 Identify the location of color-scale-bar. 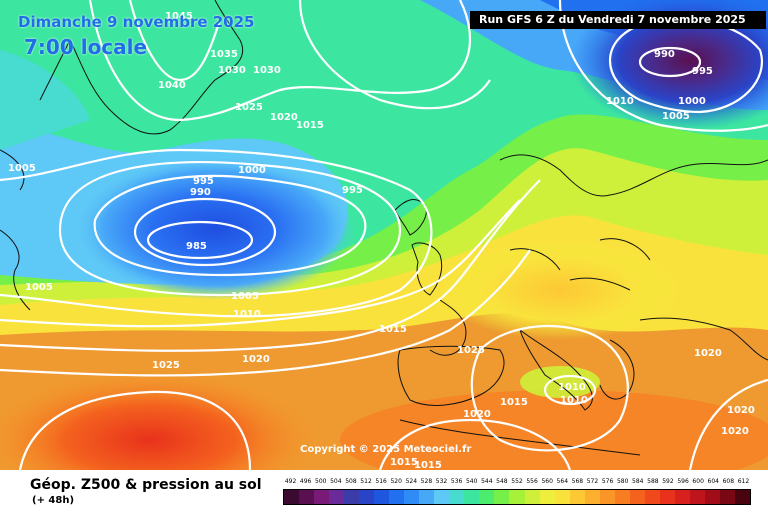
(517, 497).